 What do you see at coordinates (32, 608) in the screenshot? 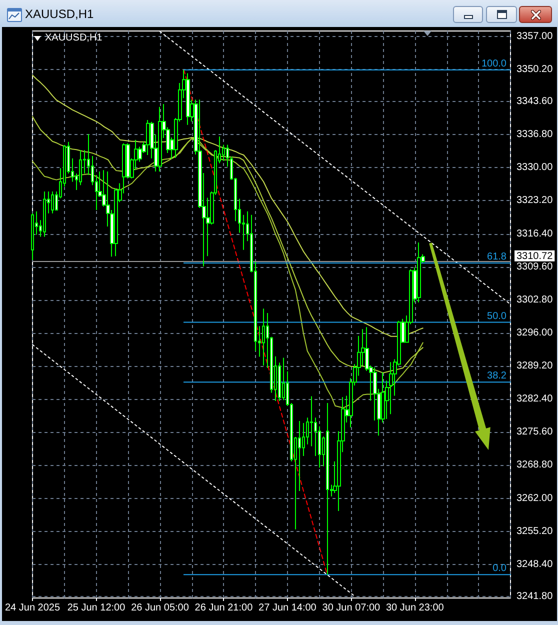
I see `x-tick-label: 24 Jun 2025` at bounding box center [32, 608].